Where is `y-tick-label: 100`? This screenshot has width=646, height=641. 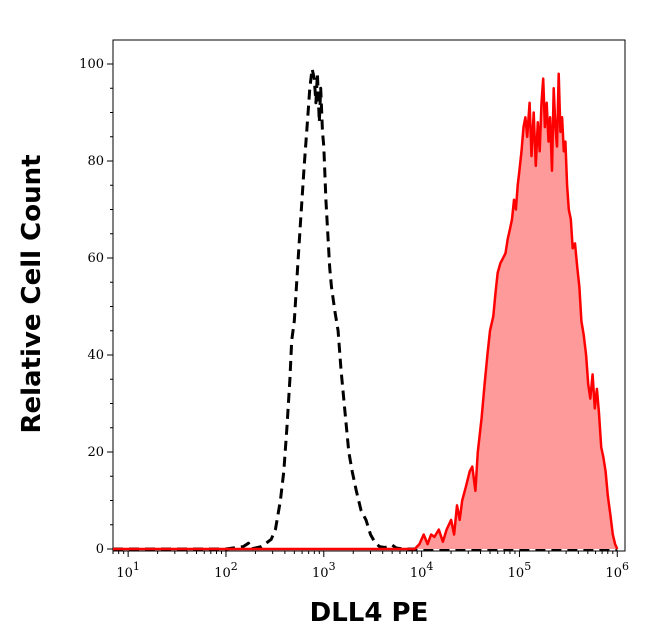
y-tick-label: 100 is located at coordinates (91, 64).